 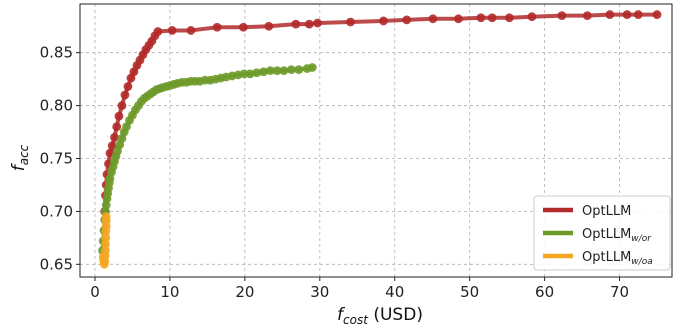 I want to click on x-tick-label: 50, so click(x=469, y=292).